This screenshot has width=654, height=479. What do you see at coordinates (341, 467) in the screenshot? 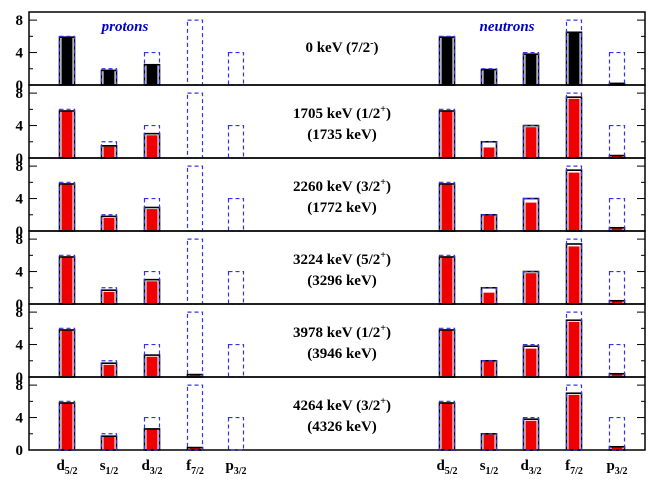
I see `orbital-labels-group: d5/2 s1/2 d3/2 f7/2 p3/2 d5/2 s1/2 d3/2 f7/2 p3/2` at bounding box center [341, 467].